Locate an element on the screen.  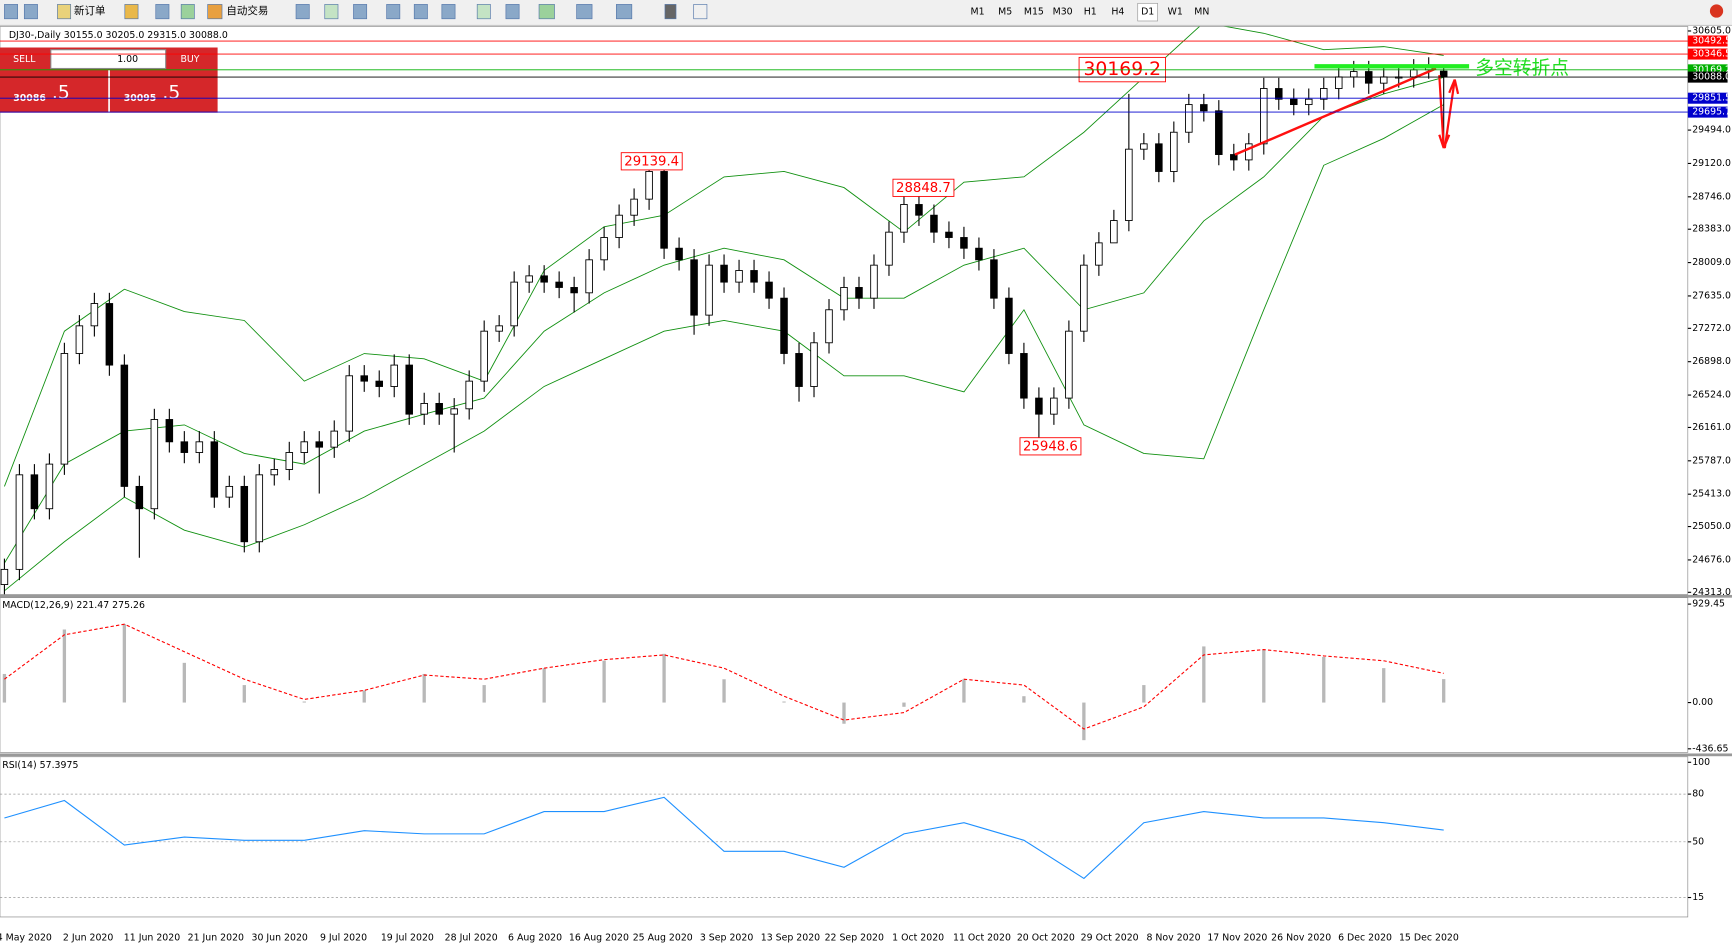
separator is located at coordinates (866, 755).